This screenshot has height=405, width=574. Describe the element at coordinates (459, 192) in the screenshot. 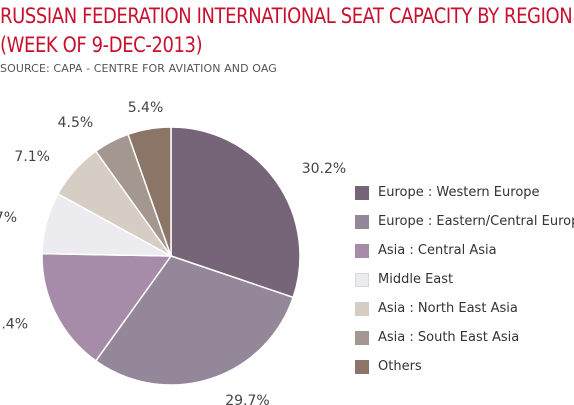

I see `legend-label: Europe : Western Europe` at that location.